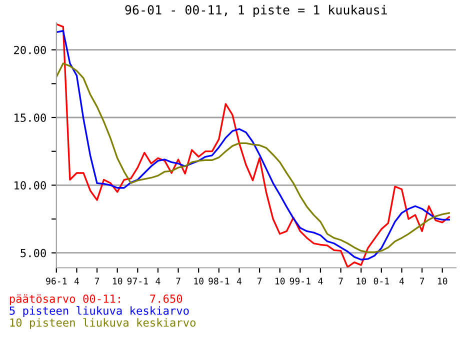 This screenshot has height=350, width=470. Describe the element at coordinates (33, 253) in the screenshot. I see `y-tick-label: 5.00` at that location.